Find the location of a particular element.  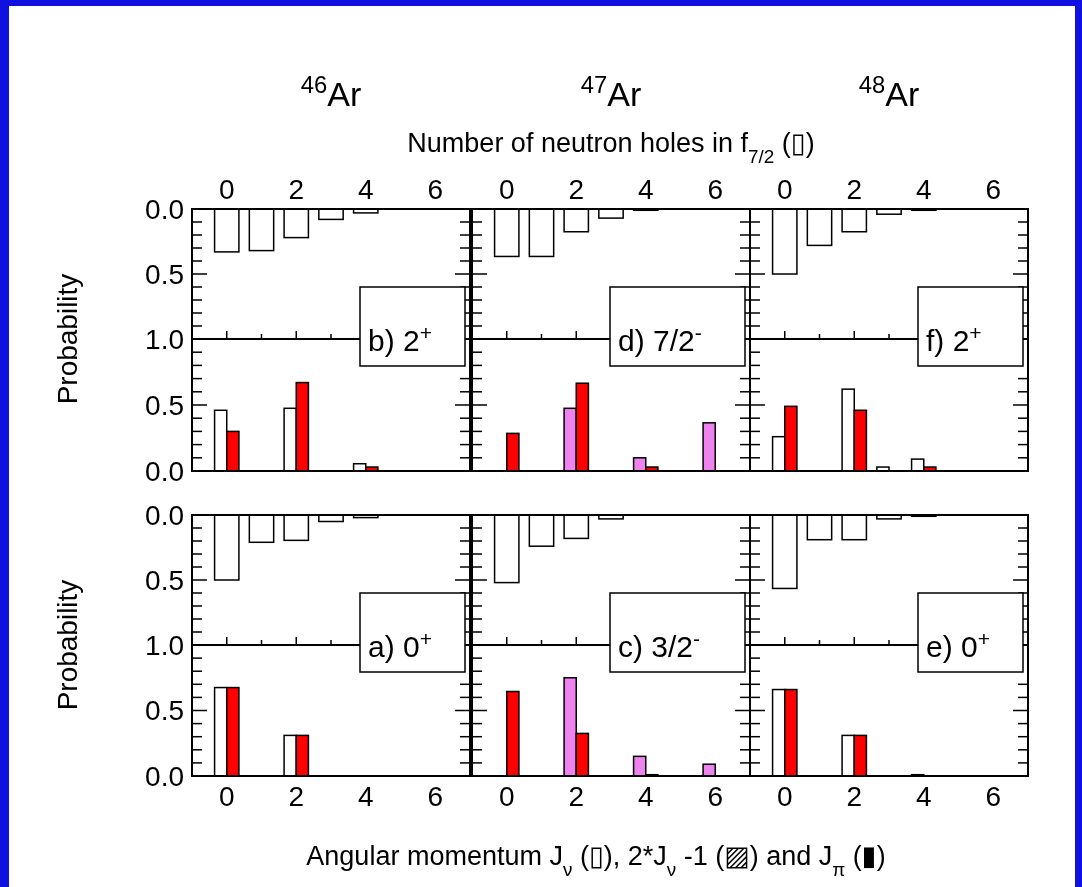

annotation: b) 2$^{+}$ is located at coordinates (400, 338).